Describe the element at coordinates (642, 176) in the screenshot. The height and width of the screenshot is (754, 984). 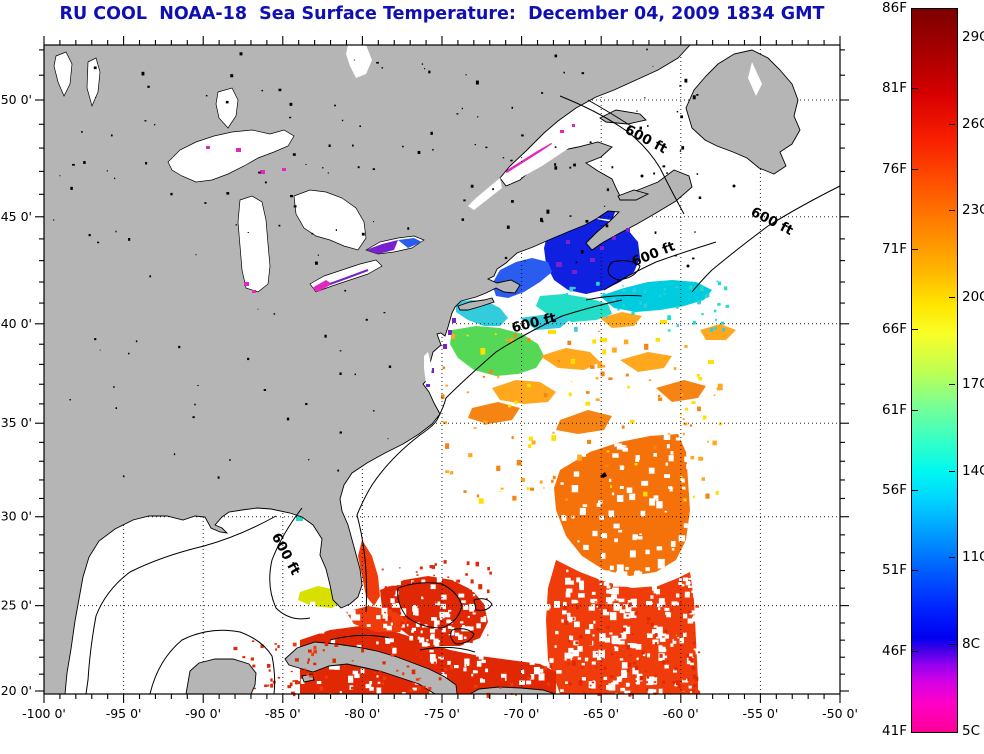
I see `magdalen-islands` at that location.